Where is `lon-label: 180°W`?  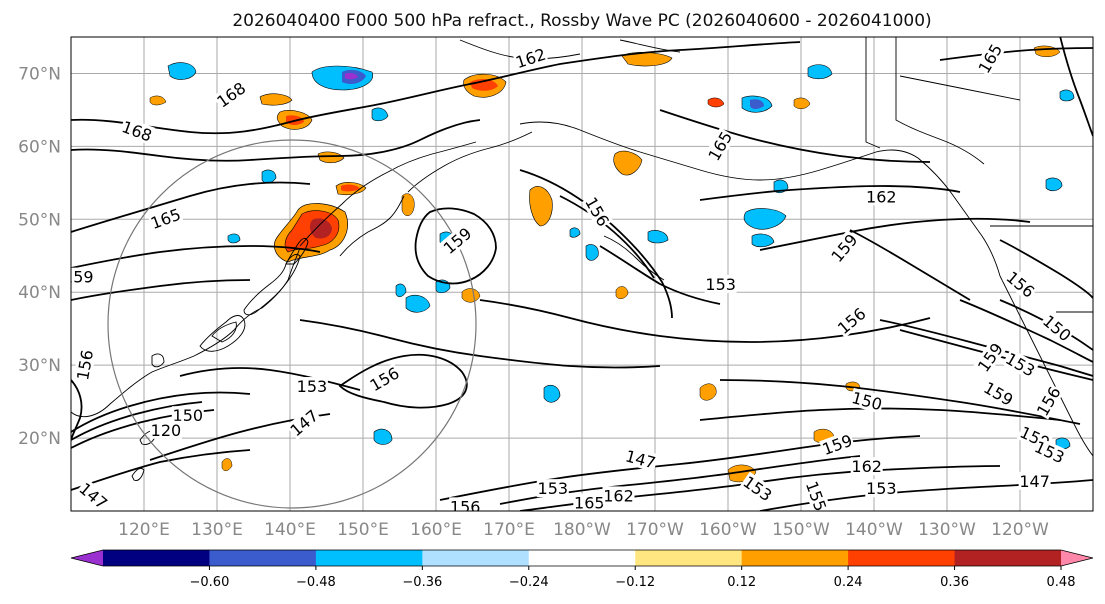 lon-label: 180°W is located at coordinates (582, 530).